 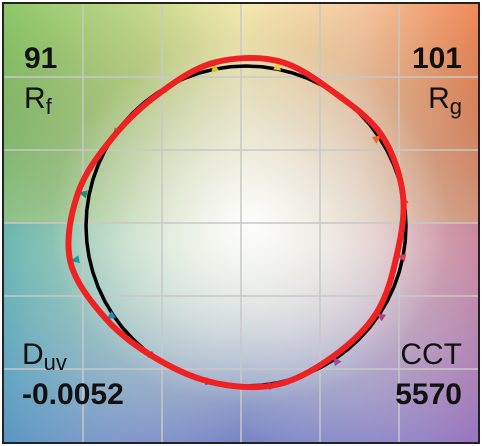 I want to click on cct-label: CCT, so click(x=431, y=354).